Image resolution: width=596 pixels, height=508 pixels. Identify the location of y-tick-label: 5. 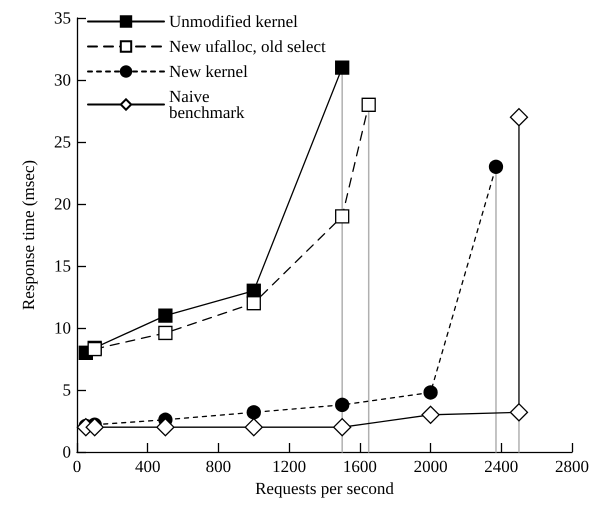
(66, 390).